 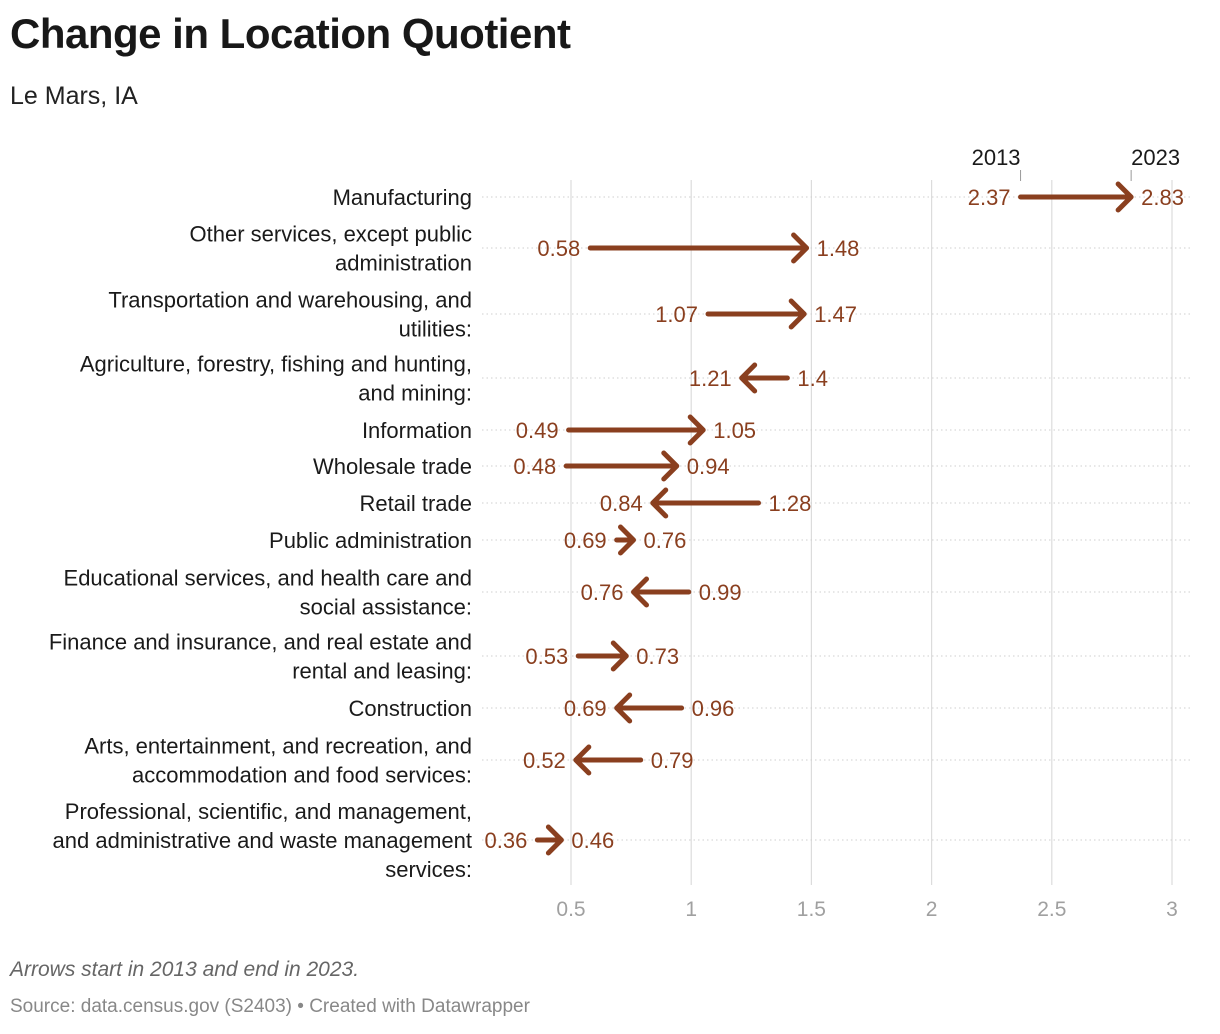 What do you see at coordinates (402, 197) in the screenshot?
I see `category-label: Manufacturing` at bounding box center [402, 197].